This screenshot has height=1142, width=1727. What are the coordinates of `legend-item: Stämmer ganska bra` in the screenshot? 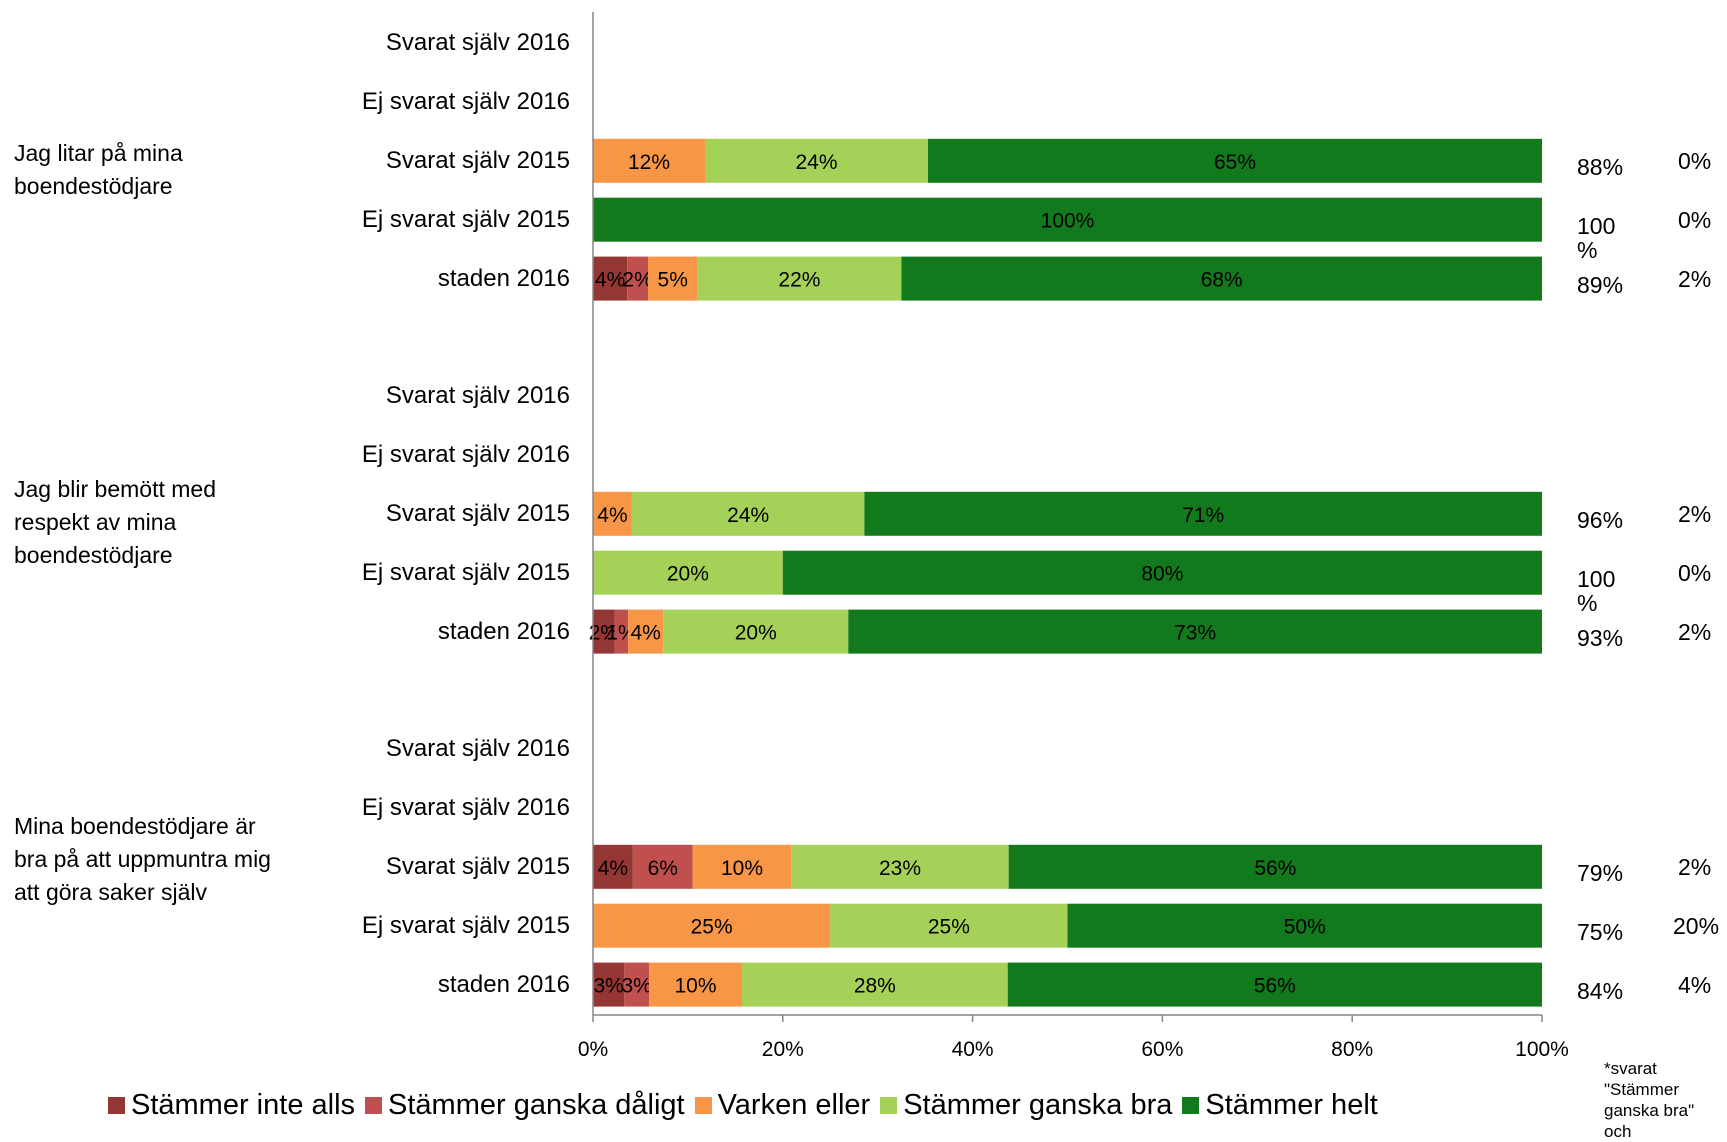 It's located at (1026, 1105).